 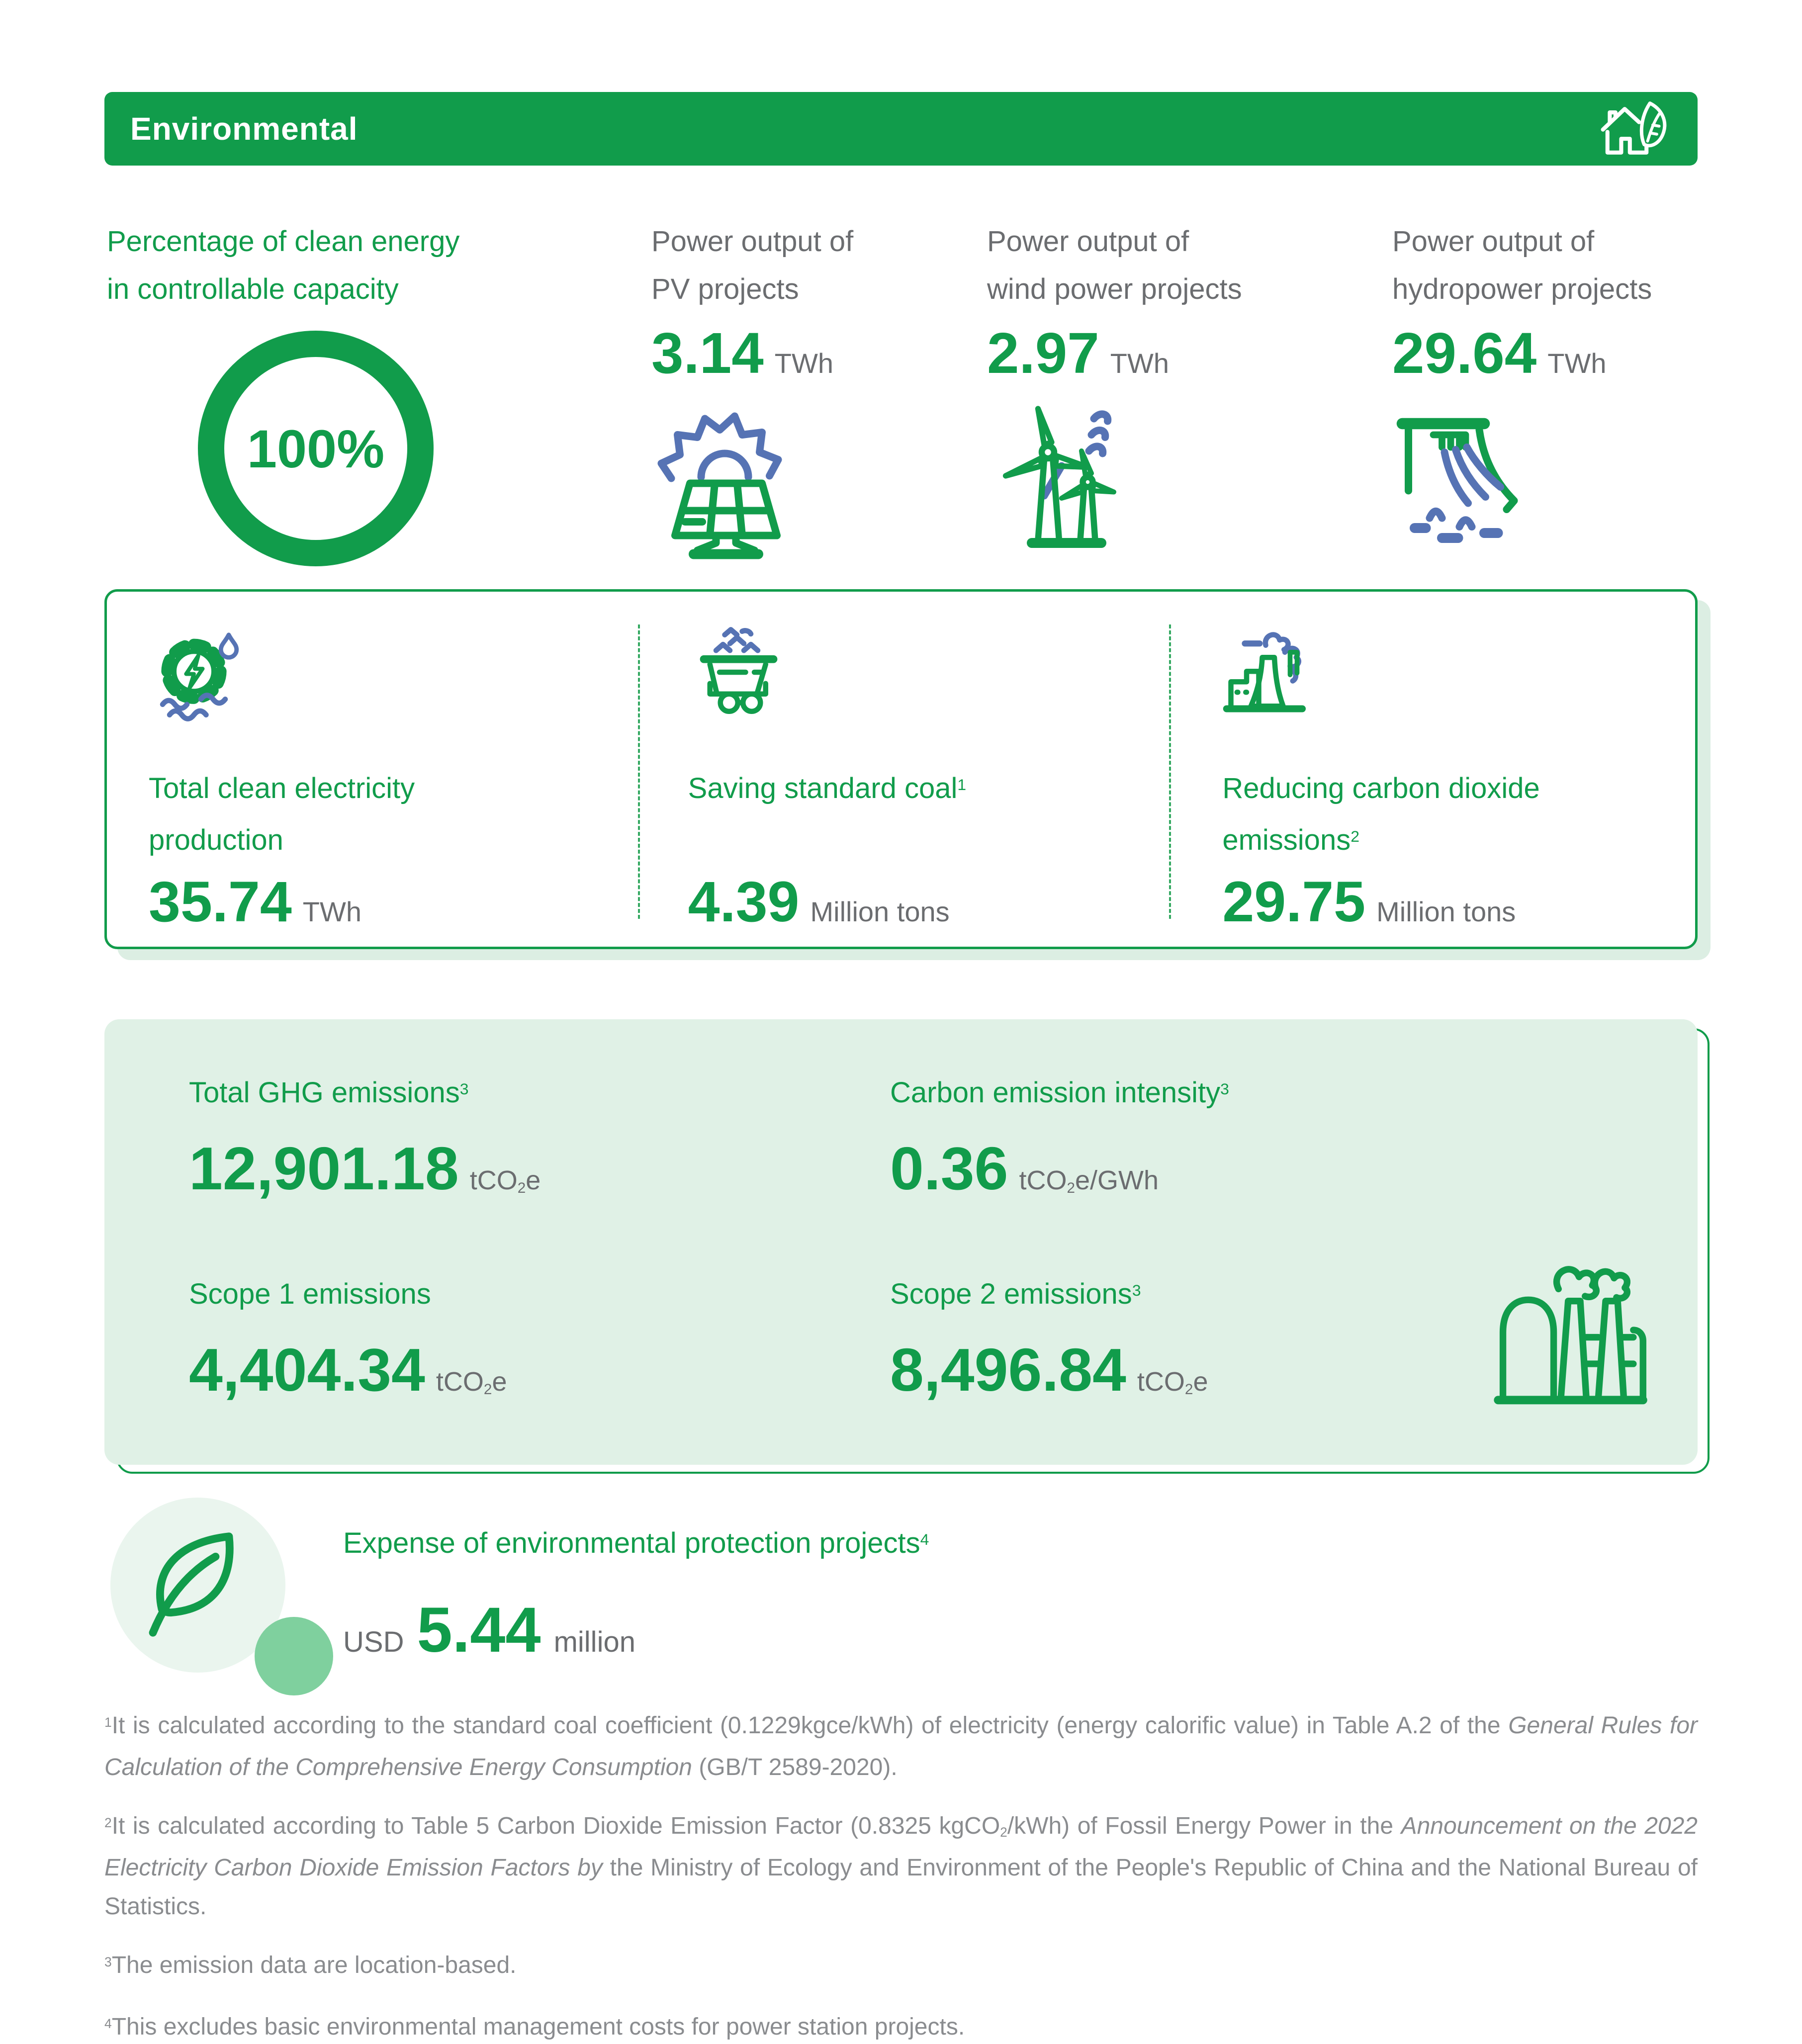 What do you see at coordinates (1049, 1370) in the screenshot?
I see `ghg-stat-value: 8,496.84 tCO2e` at bounding box center [1049, 1370].